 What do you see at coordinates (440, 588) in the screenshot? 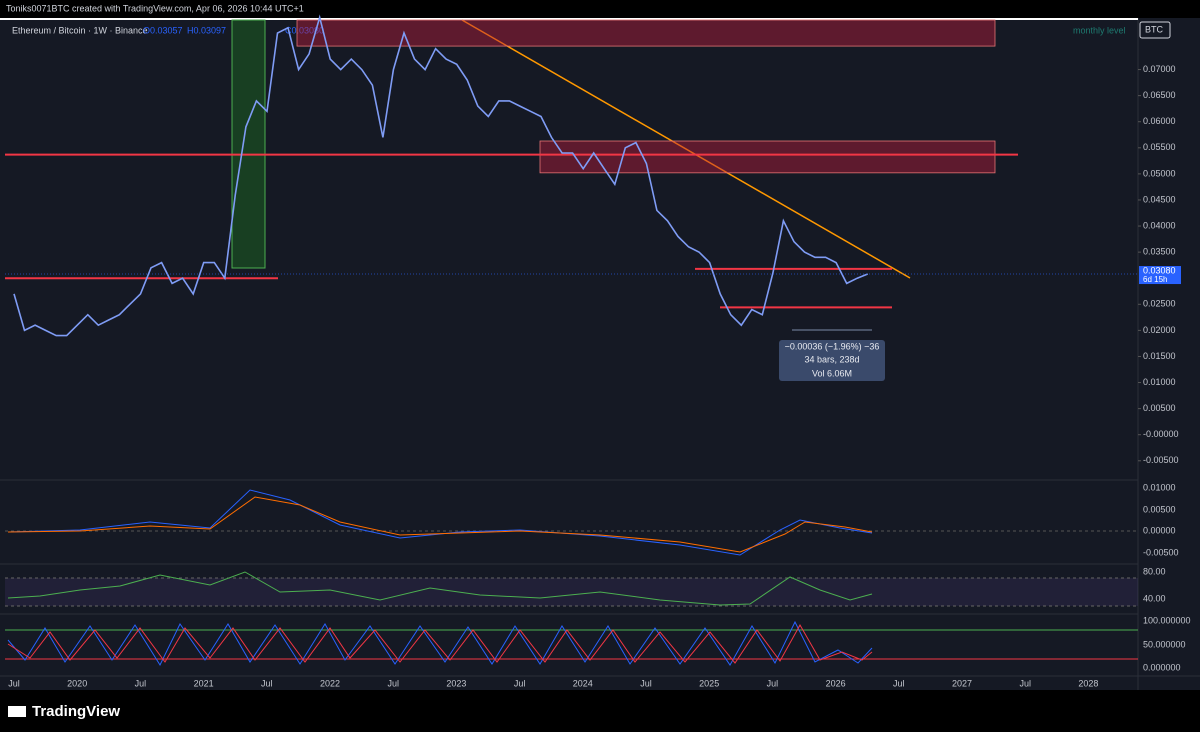
I see `rsi-line` at bounding box center [440, 588].